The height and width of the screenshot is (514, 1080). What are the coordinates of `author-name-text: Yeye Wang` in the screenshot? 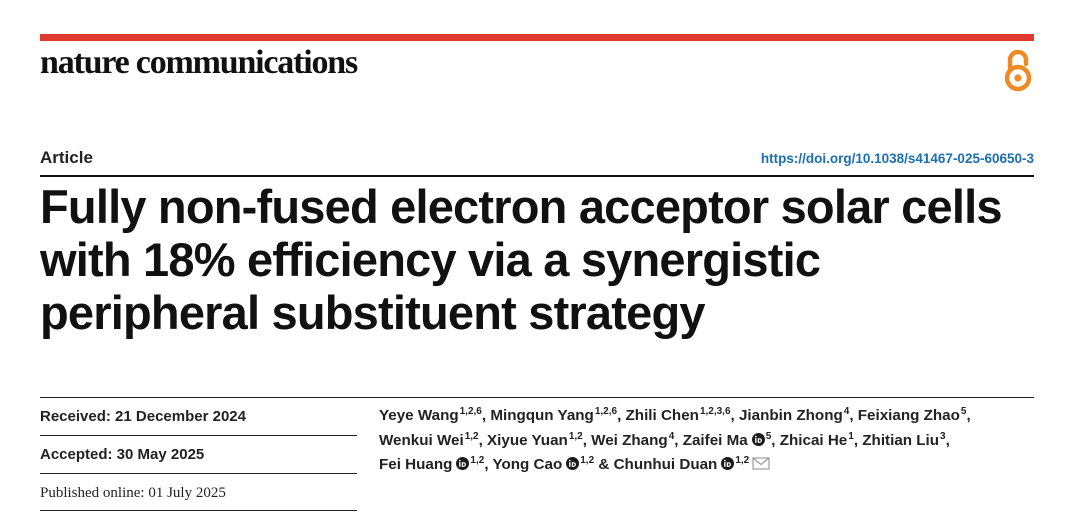 It's located at (419, 415).